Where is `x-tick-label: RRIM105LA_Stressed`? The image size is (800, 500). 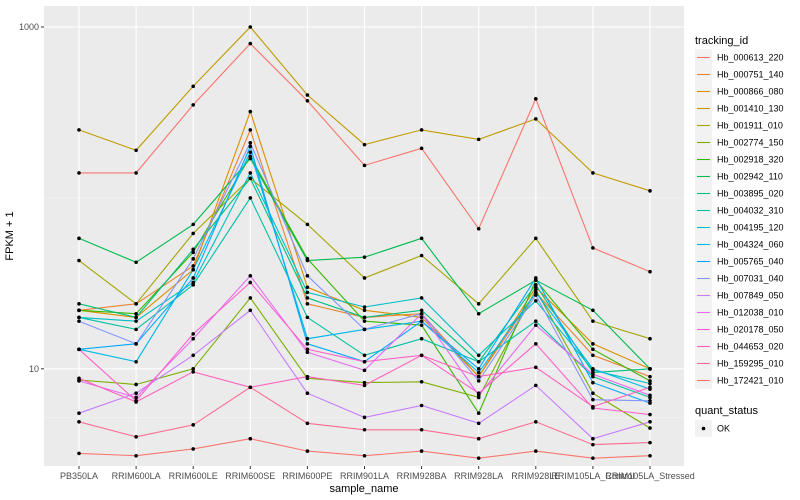
x-tick-label: RRIM105LA_Stressed is located at coordinates (650, 476).